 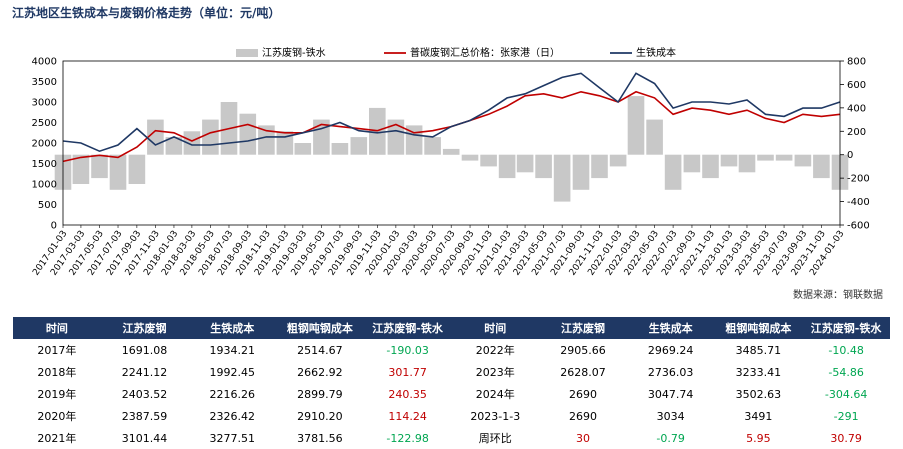 I want to click on table-cell: 3233.41, so click(x=758, y=372).